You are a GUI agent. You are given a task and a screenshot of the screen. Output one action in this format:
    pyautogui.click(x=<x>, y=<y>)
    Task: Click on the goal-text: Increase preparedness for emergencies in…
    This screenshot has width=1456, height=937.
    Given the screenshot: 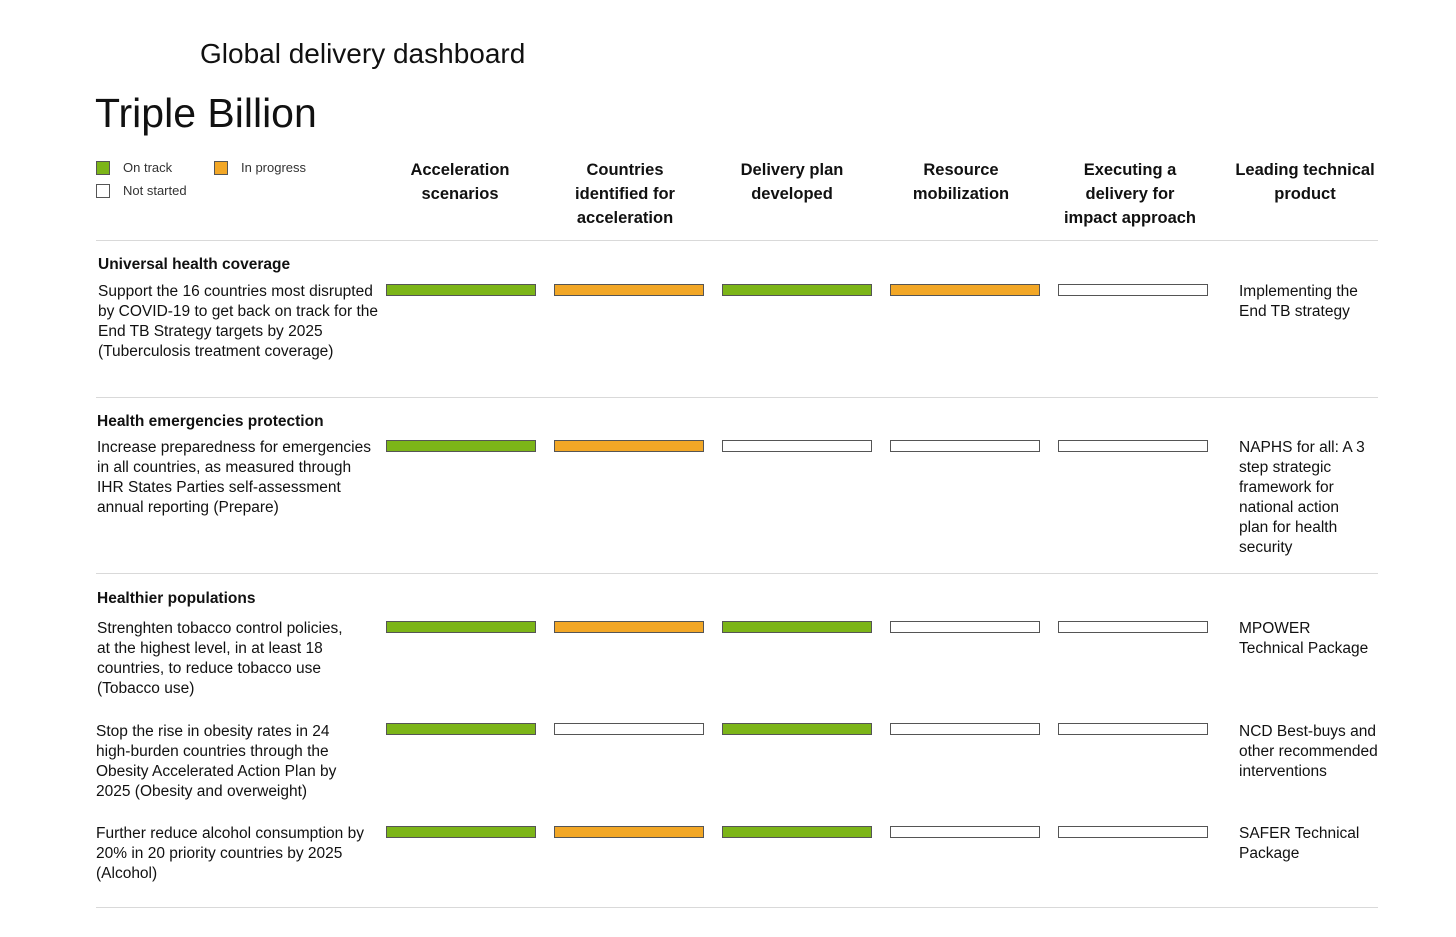 What is the action you would take?
    pyautogui.click(x=234, y=477)
    